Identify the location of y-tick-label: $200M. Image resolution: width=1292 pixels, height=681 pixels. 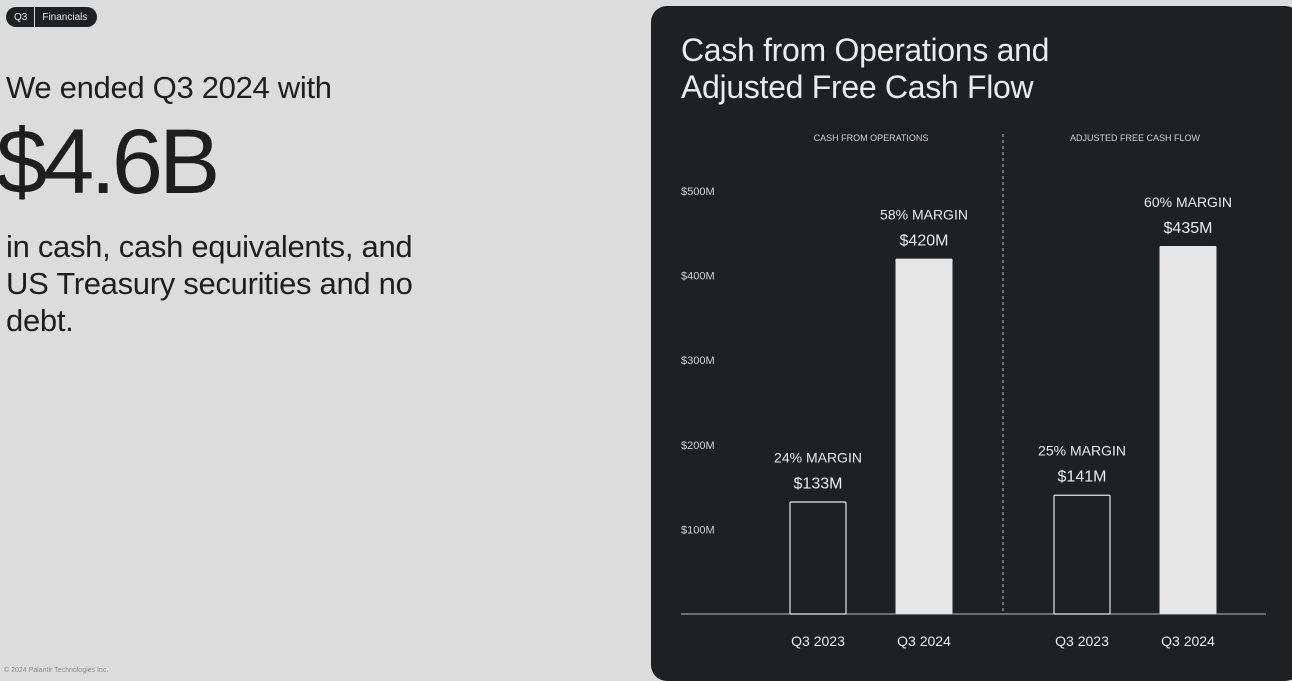
(698, 446).